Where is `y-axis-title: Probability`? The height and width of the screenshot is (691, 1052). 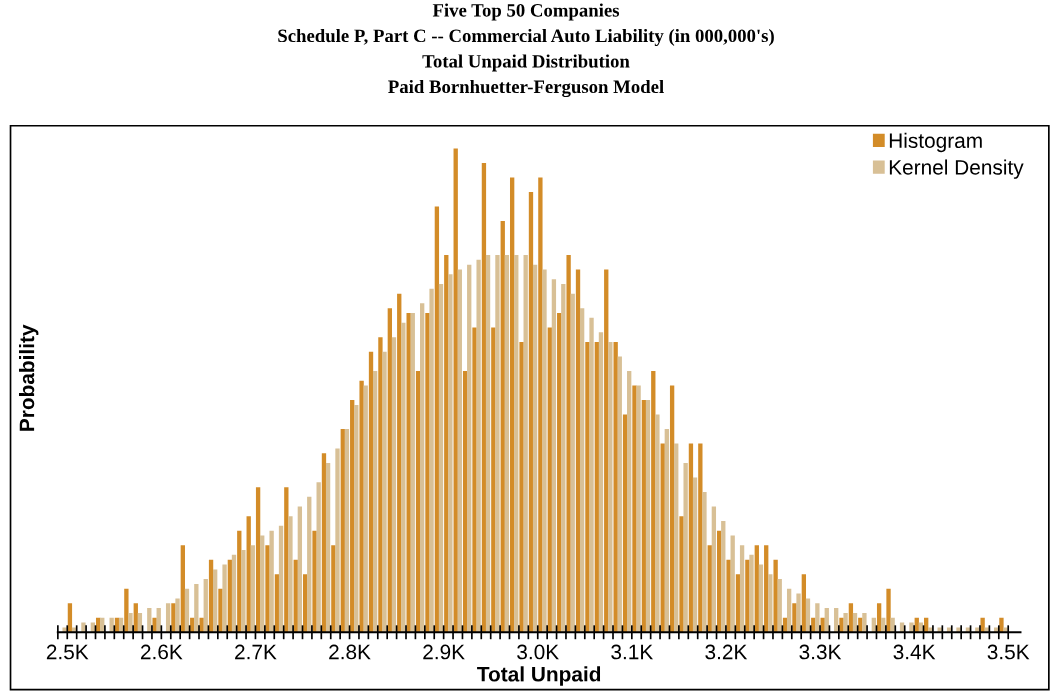 y-axis-title: Probability is located at coordinates (28, 377).